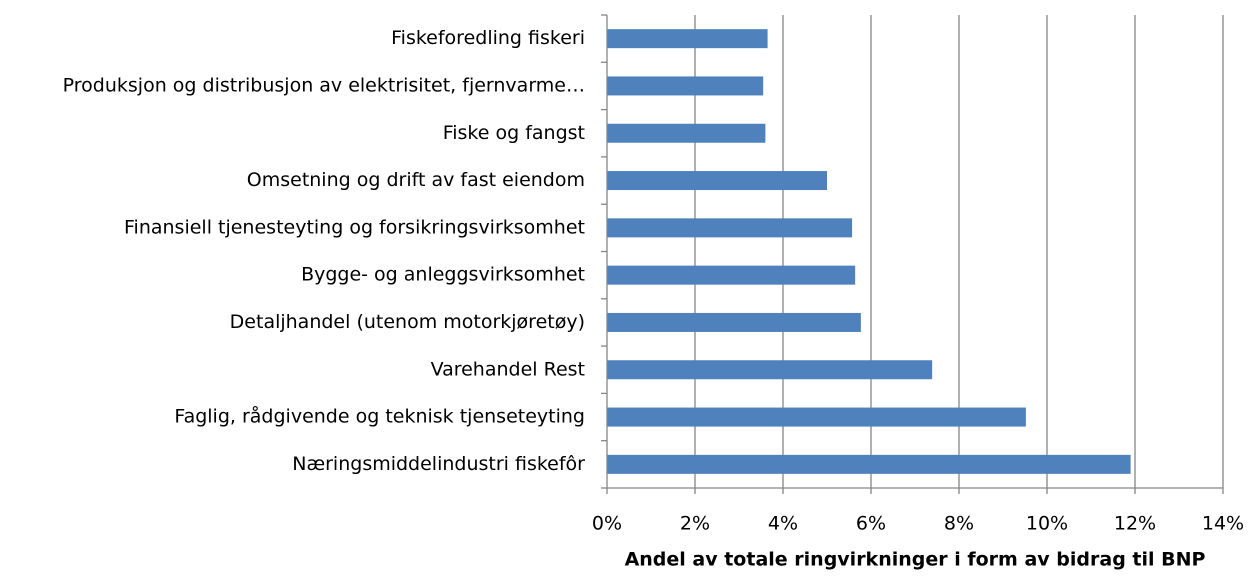 The width and height of the screenshot is (1248, 576). I want to click on x-tick-label: 4%, so click(783, 524).